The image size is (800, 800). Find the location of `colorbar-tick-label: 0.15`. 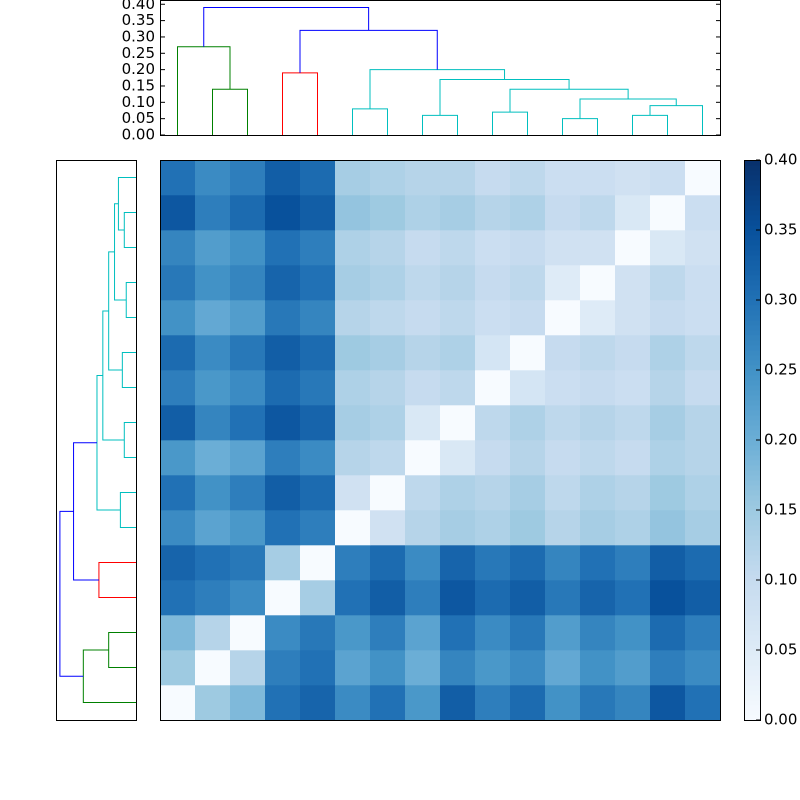

colorbar-tick-label: 0.15 is located at coordinates (780, 510).